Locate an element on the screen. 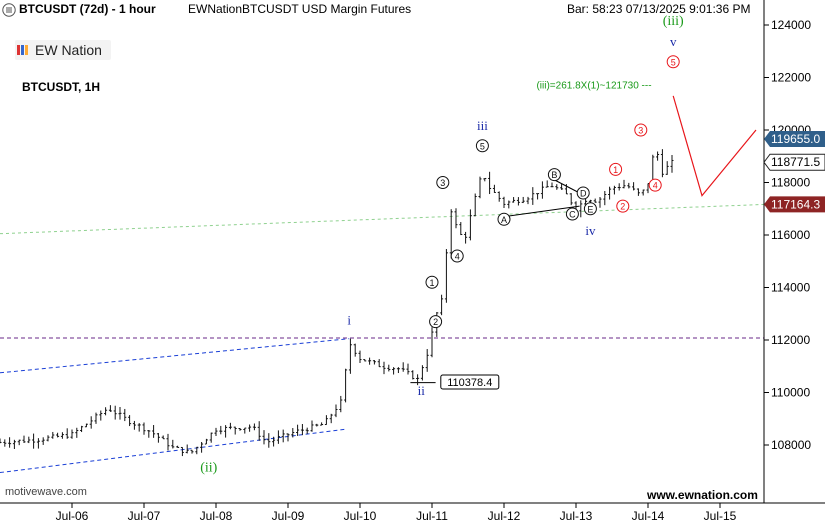 This screenshot has height=525, width=825. logo-text: EW Nation is located at coordinates (68, 50).